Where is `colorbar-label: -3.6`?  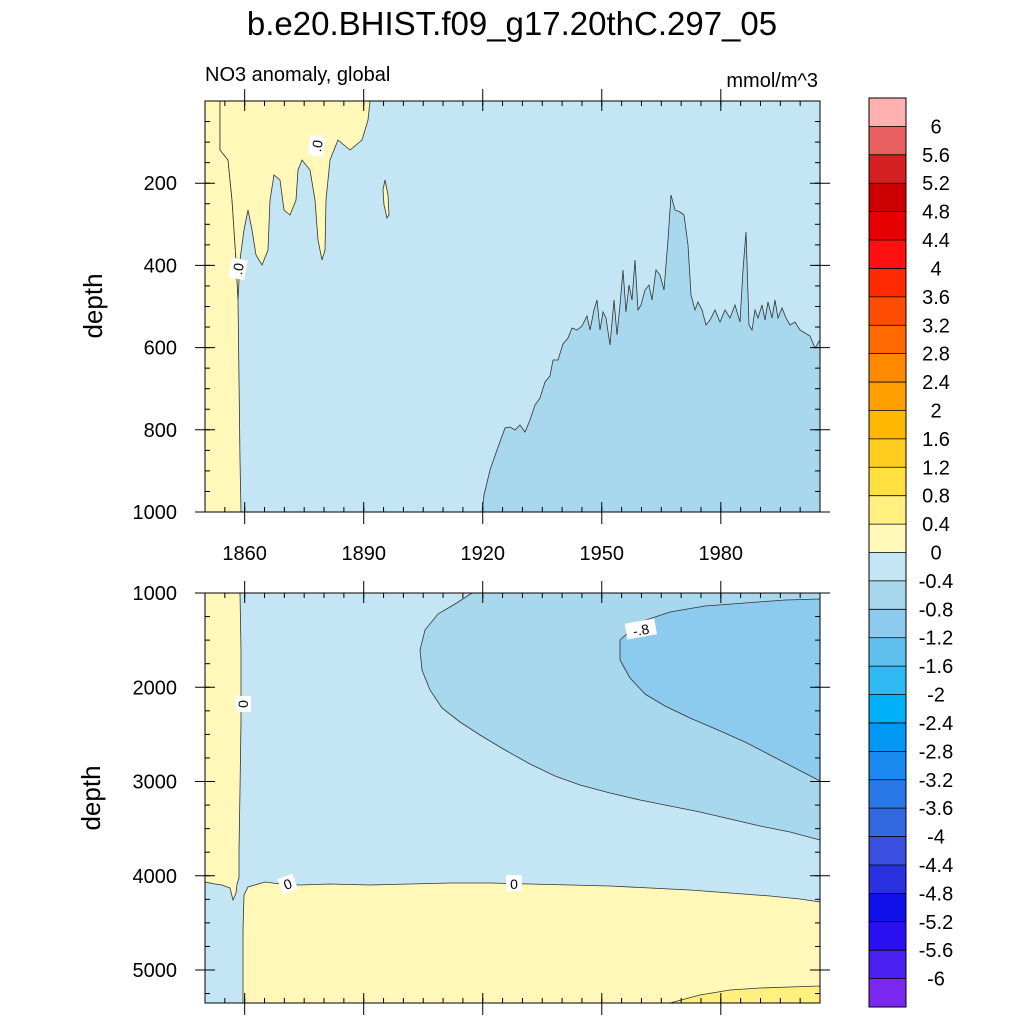
colorbar-label: -3.6 is located at coordinates (936, 809).